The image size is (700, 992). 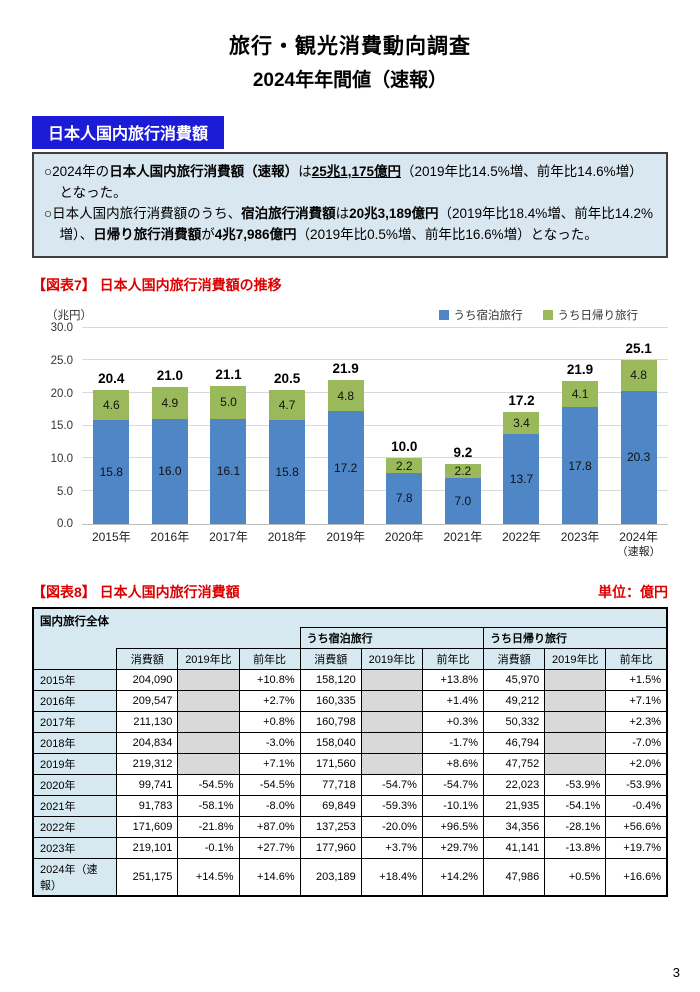 I want to click on summary-text-segment: ○日本人国内旅行消費額のうち、, so click(x=143, y=213).